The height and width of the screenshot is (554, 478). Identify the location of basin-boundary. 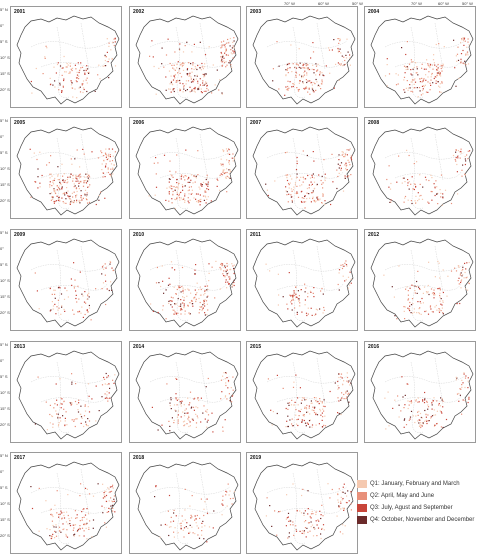
(422, 60).